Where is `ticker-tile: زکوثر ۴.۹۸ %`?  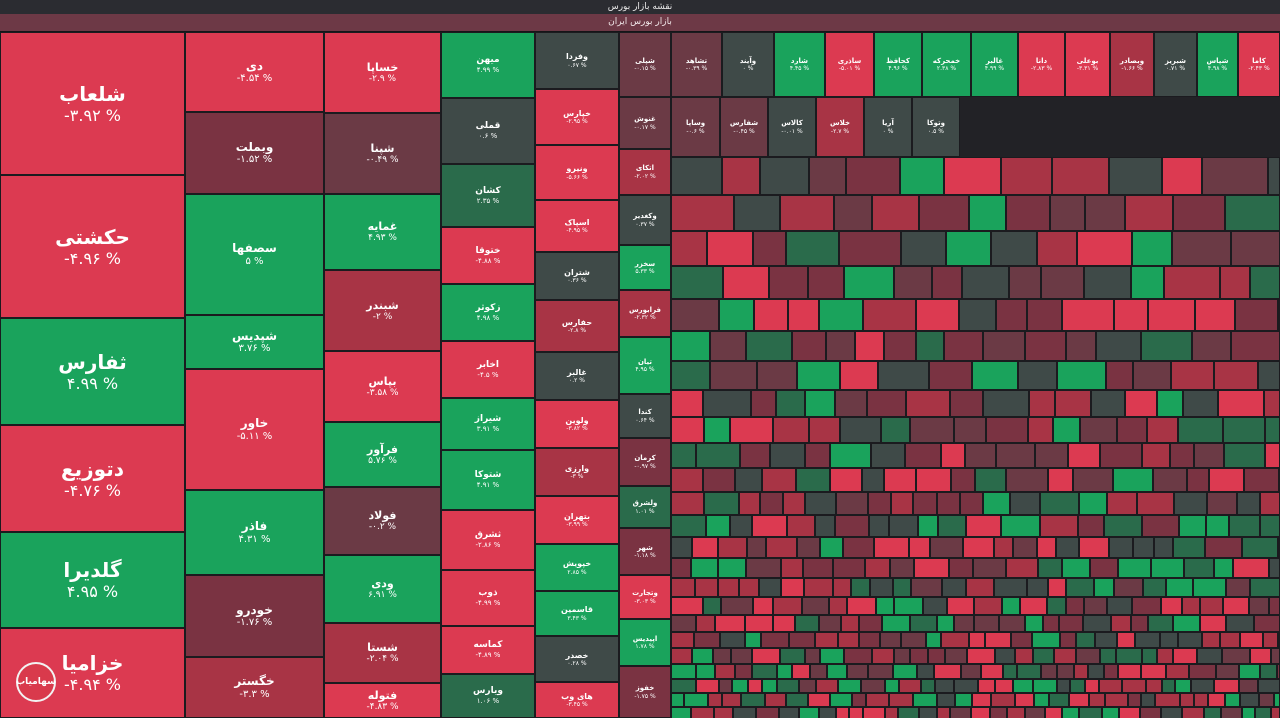 ticker-tile: زکوثر ۴.۹۸ % is located at coordinates (488, 312).